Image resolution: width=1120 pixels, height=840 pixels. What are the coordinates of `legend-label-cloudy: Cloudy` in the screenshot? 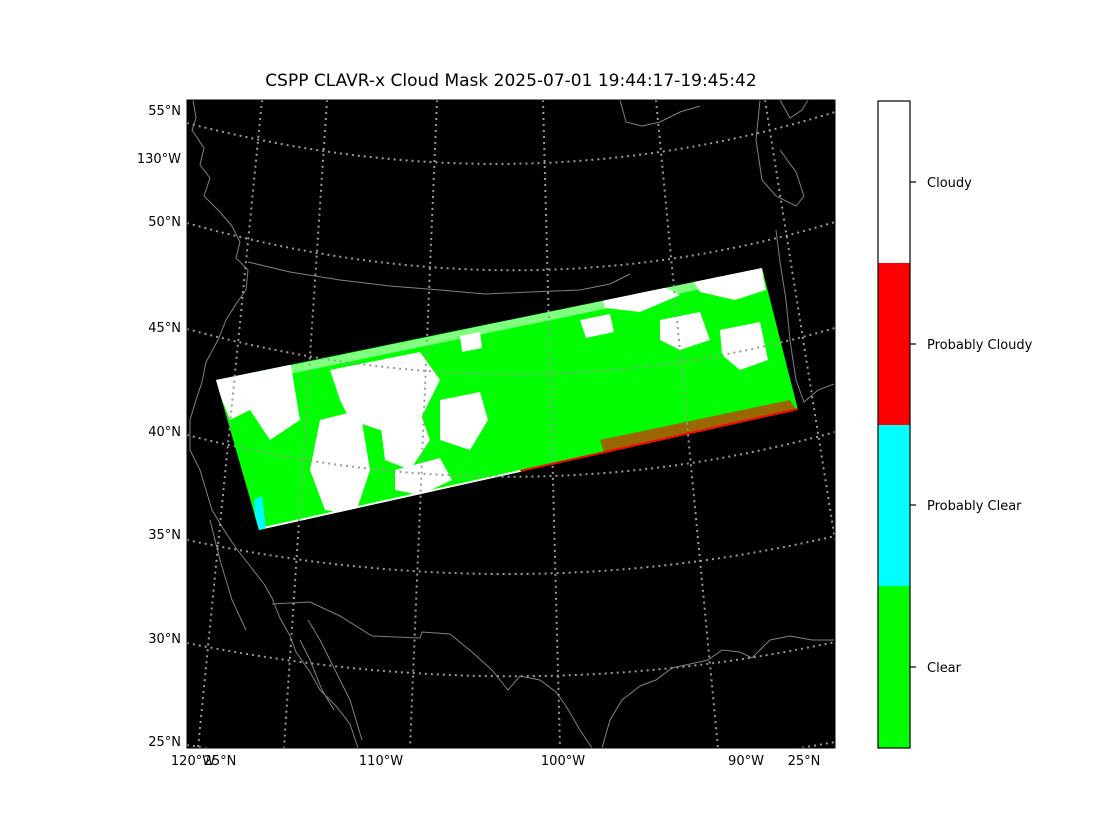 It's located at (949, 183).